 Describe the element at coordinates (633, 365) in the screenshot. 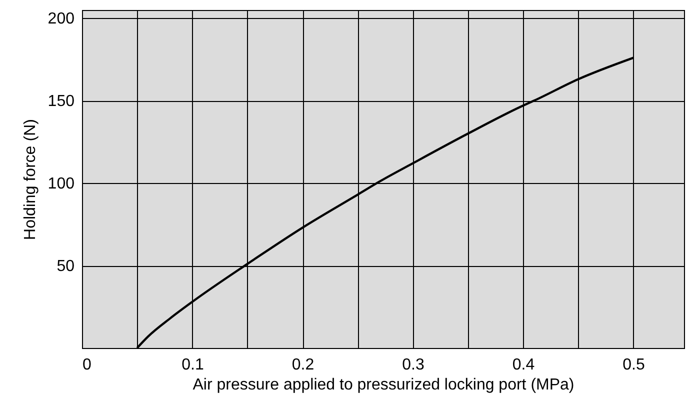

I see `x-tick-label: 0.5` at that location.